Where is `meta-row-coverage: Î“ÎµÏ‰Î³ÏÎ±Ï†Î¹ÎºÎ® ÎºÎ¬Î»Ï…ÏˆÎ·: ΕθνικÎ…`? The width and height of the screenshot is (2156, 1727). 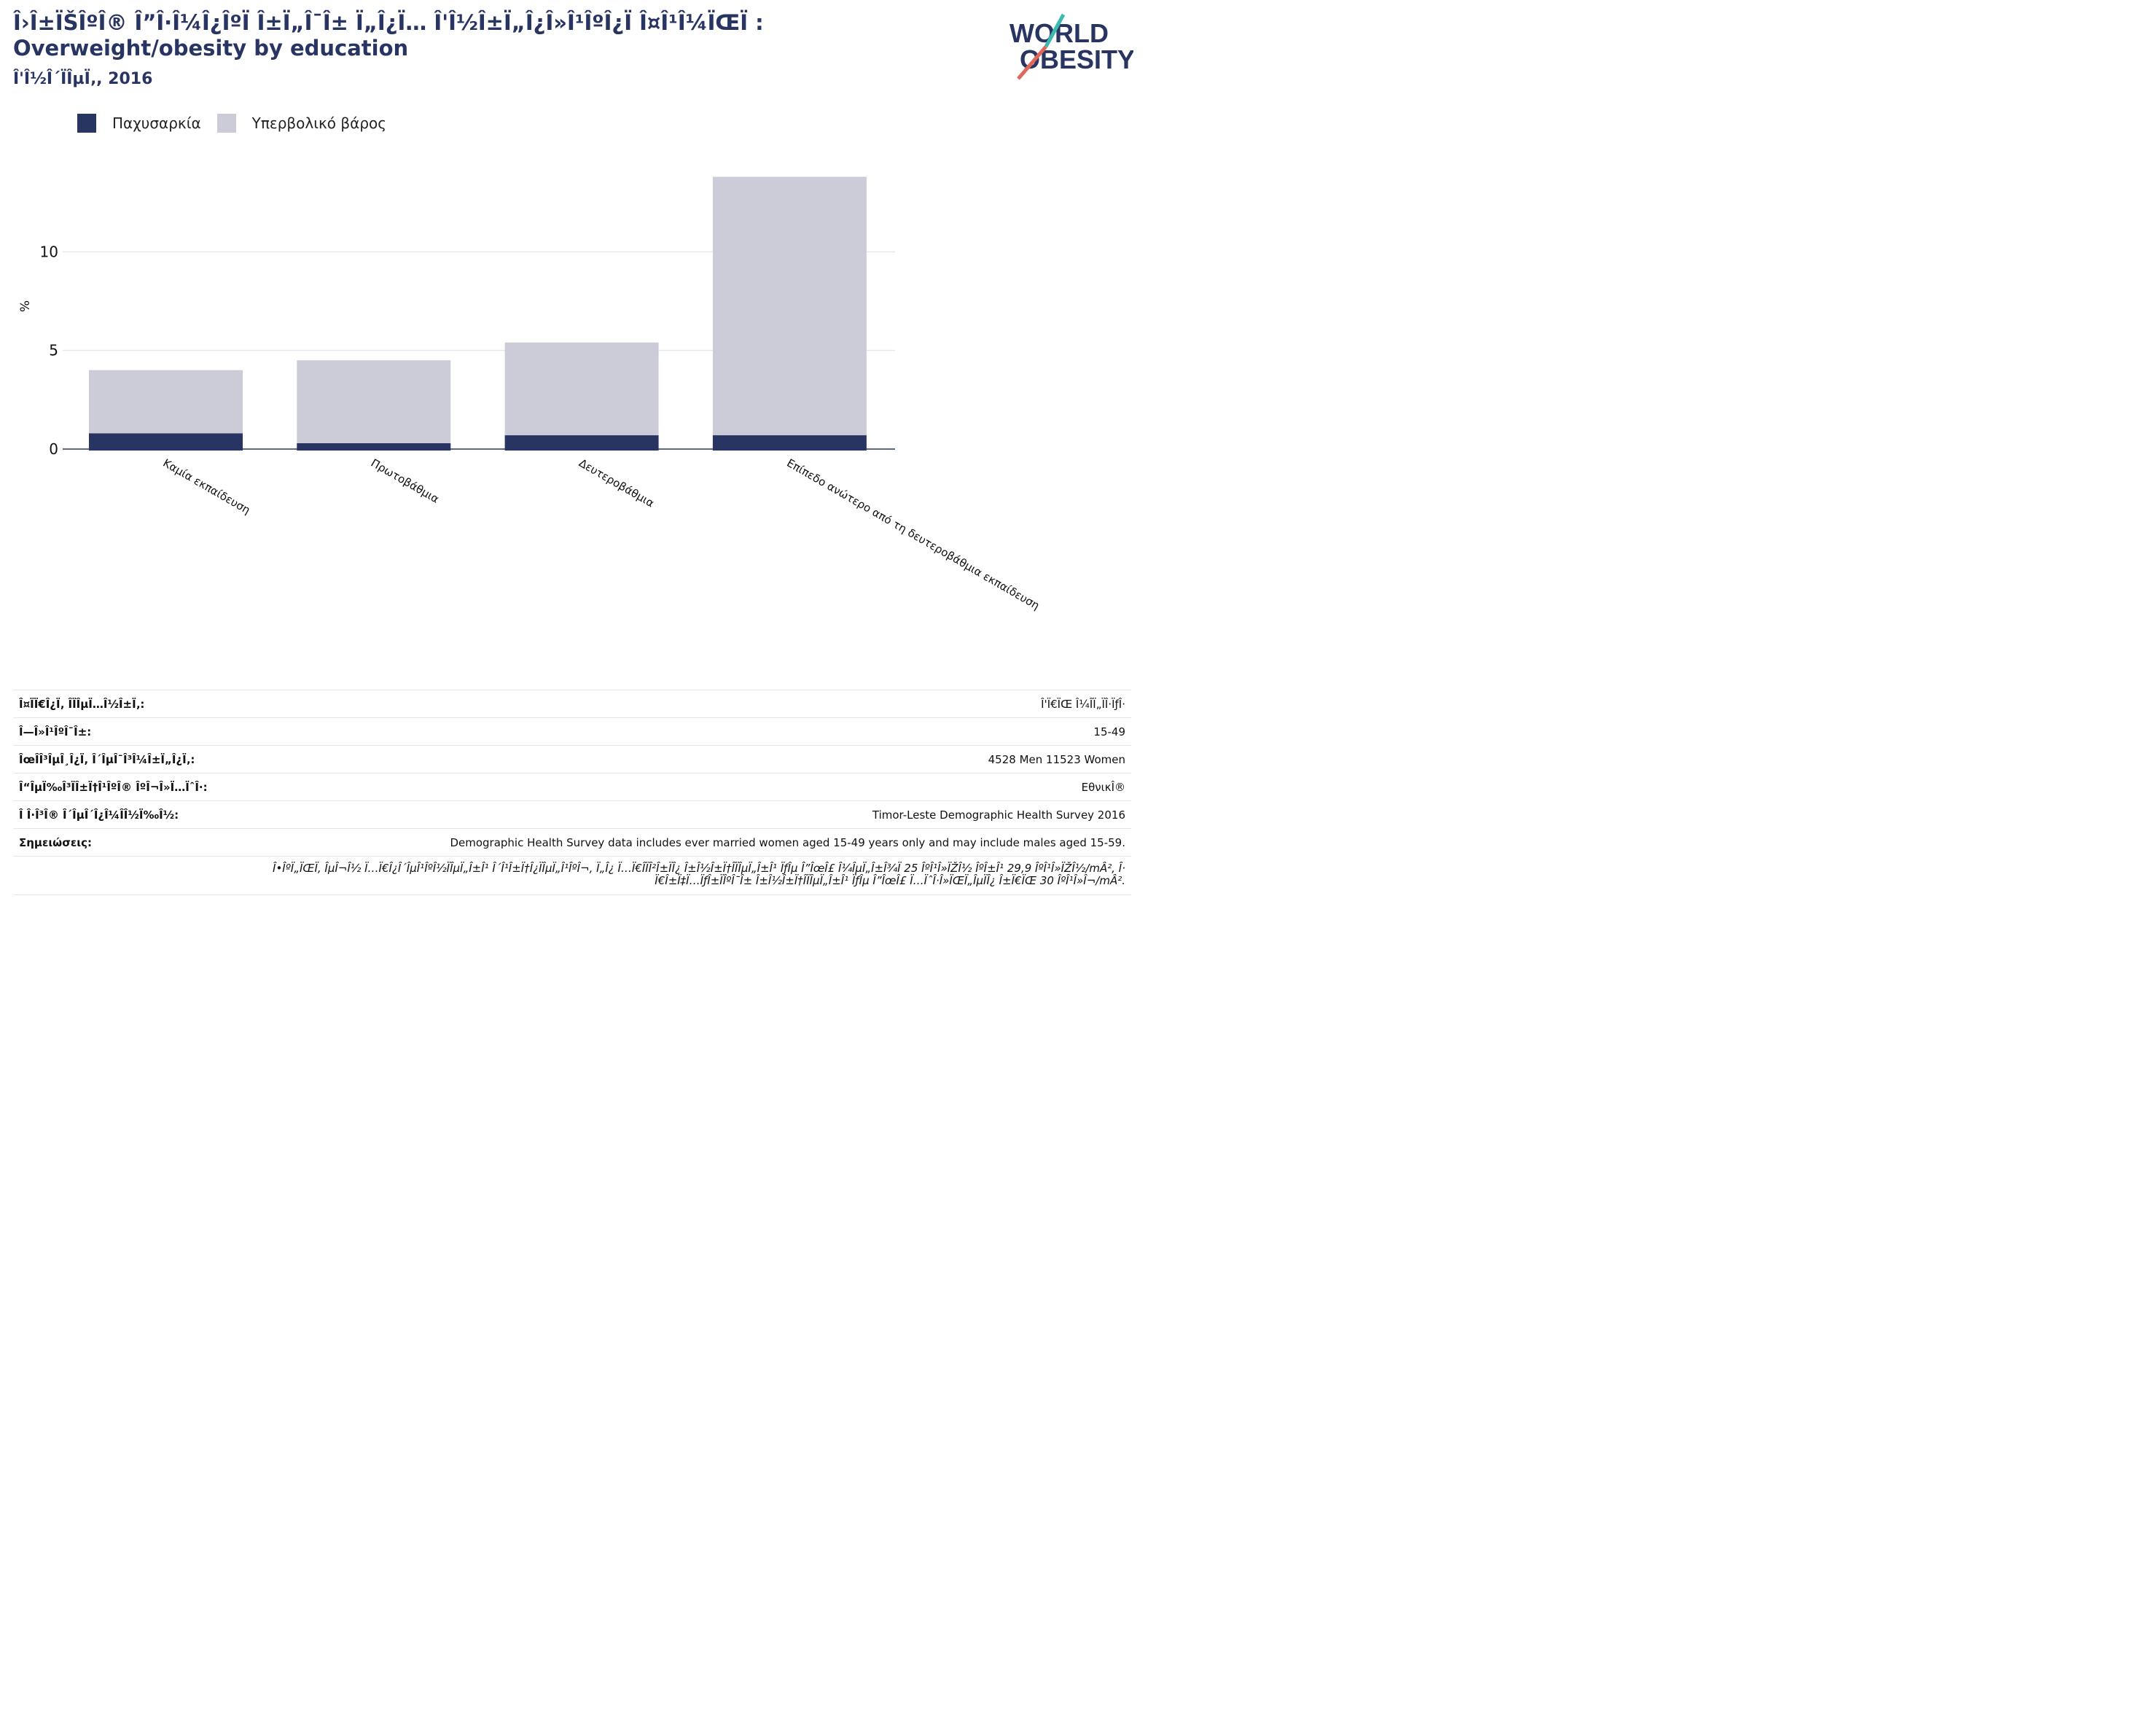
meta-row-coverage: Î“ÎµÏ‰Î³ÏÎ±Ï†Î¹ÎºÎ® ÎºÎ¬Î»Ï…ÏˆÎ·: ΕθνικÎ… is located at coordinates (572, 787).